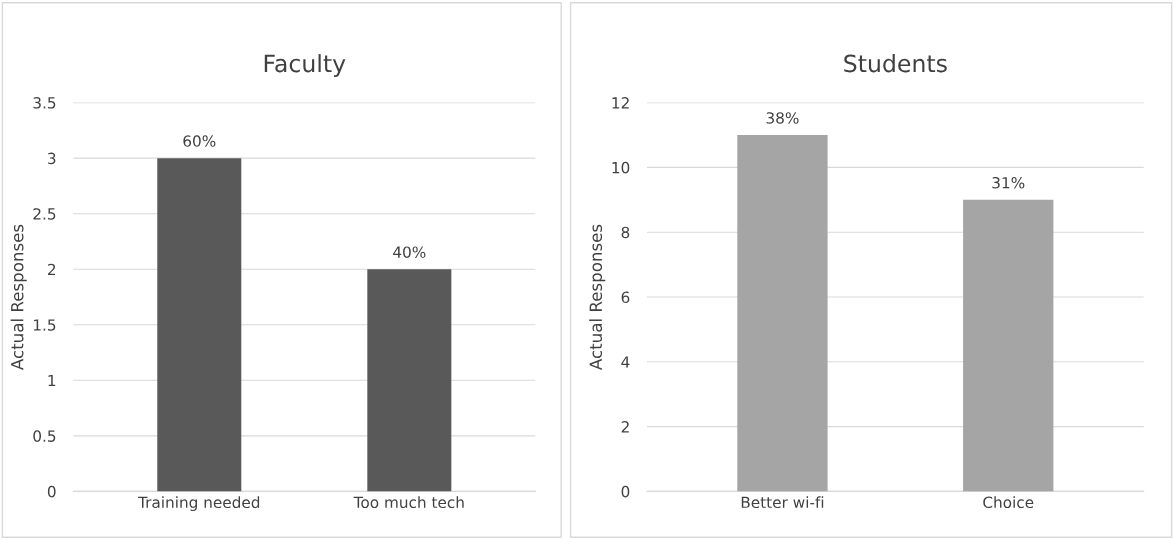 This screenshot has height=540, width=1174. Describe the element at coordinates (409, 252) in the screenshot. I see `annotation: 40%` at that location.